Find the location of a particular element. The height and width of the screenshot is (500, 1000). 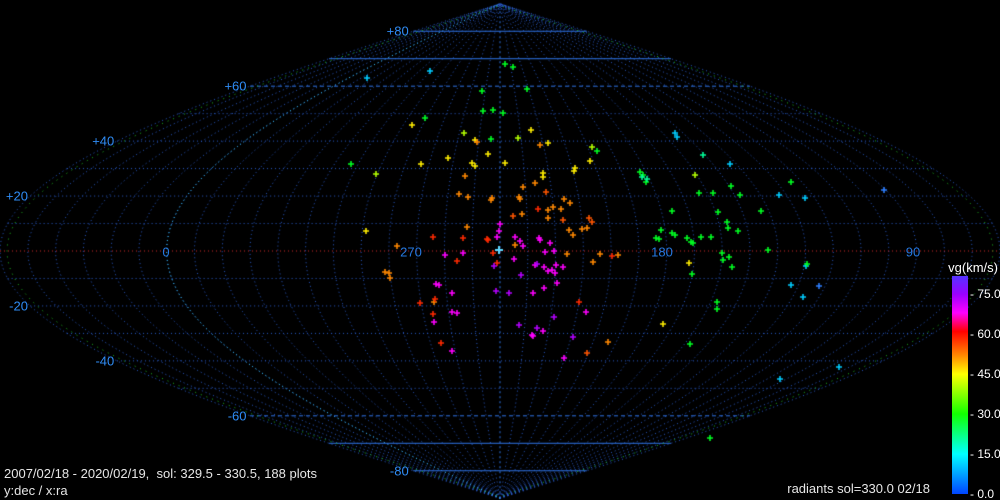

colorbar-tick: - 45.0 is located at coordinates (985, 374).